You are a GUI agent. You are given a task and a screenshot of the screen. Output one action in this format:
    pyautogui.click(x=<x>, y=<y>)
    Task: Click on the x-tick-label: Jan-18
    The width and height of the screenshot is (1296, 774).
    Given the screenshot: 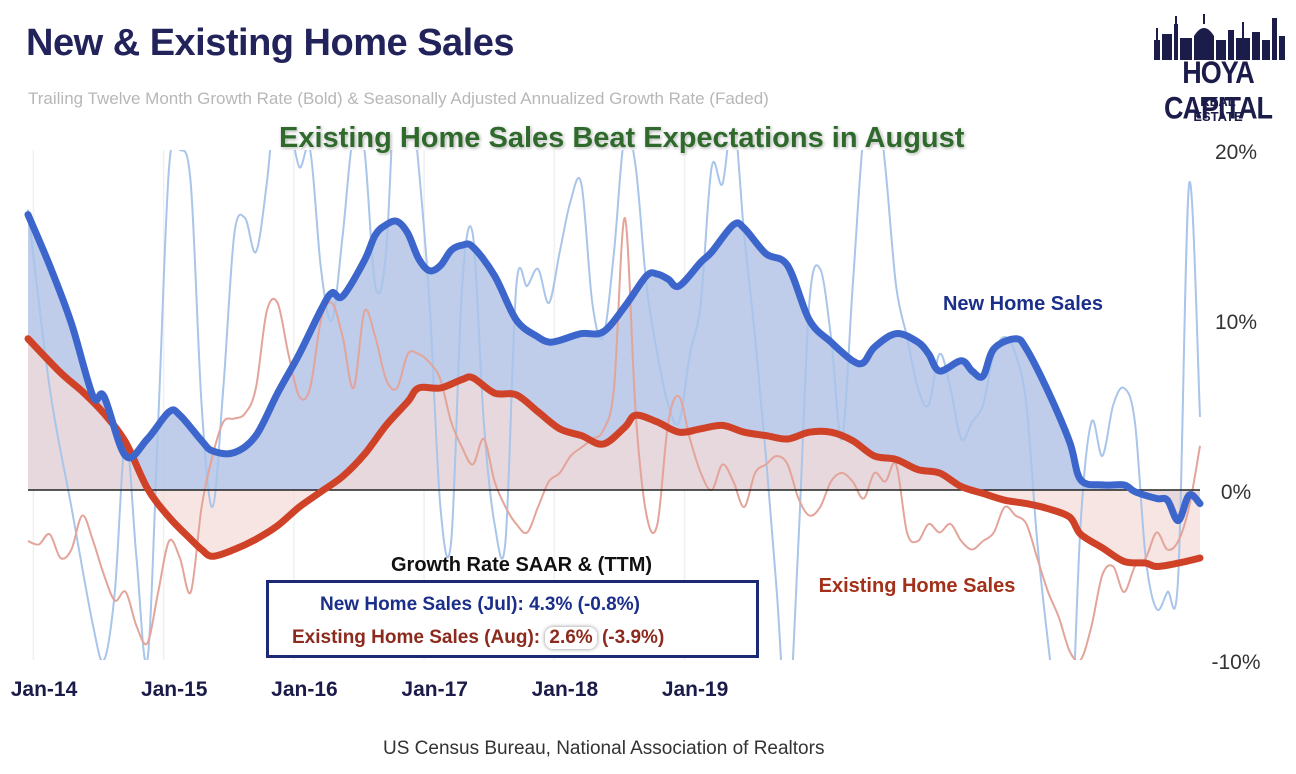 What is the action you would take?
    pyautogui.click(x=565, y=689)
    